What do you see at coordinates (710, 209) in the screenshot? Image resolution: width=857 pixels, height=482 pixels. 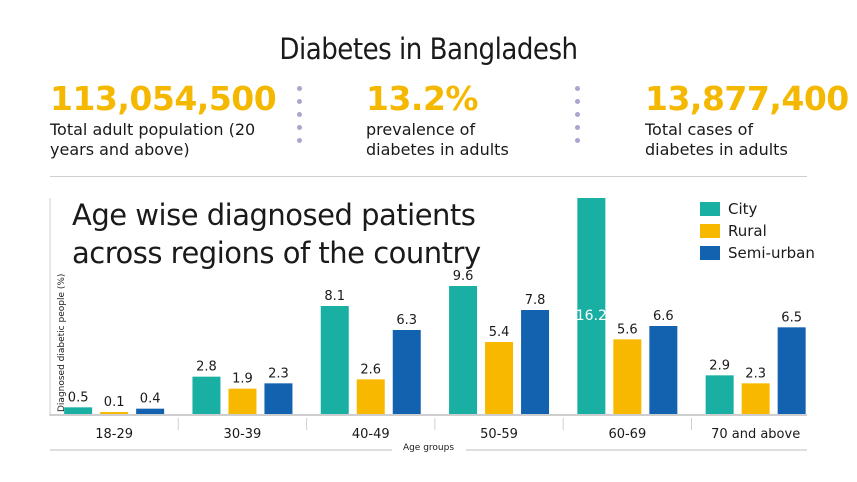 I see `legend-swatch-city` at bounding box center [710, 209].